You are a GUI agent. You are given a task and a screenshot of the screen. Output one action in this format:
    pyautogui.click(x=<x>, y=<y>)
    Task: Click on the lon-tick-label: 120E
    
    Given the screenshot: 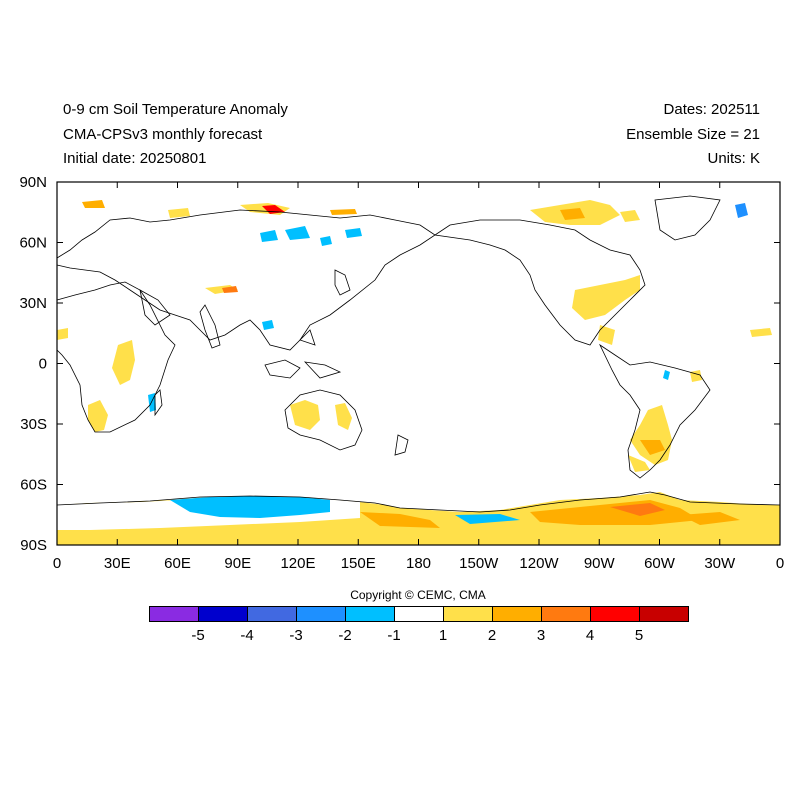 What is the action you would take?
    pyautogui.click(x=297, y=563)
    